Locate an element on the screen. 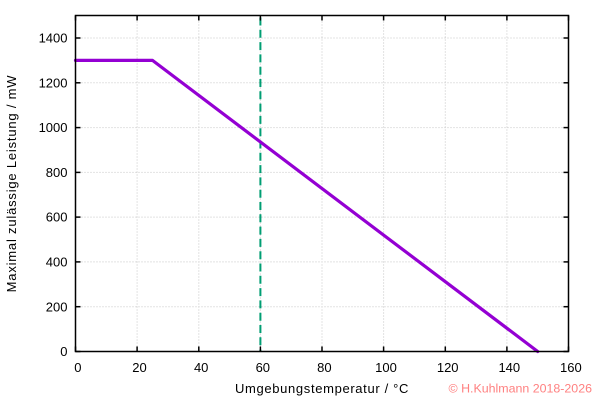  svg-text: 140 is located at coordinates (509, 367).